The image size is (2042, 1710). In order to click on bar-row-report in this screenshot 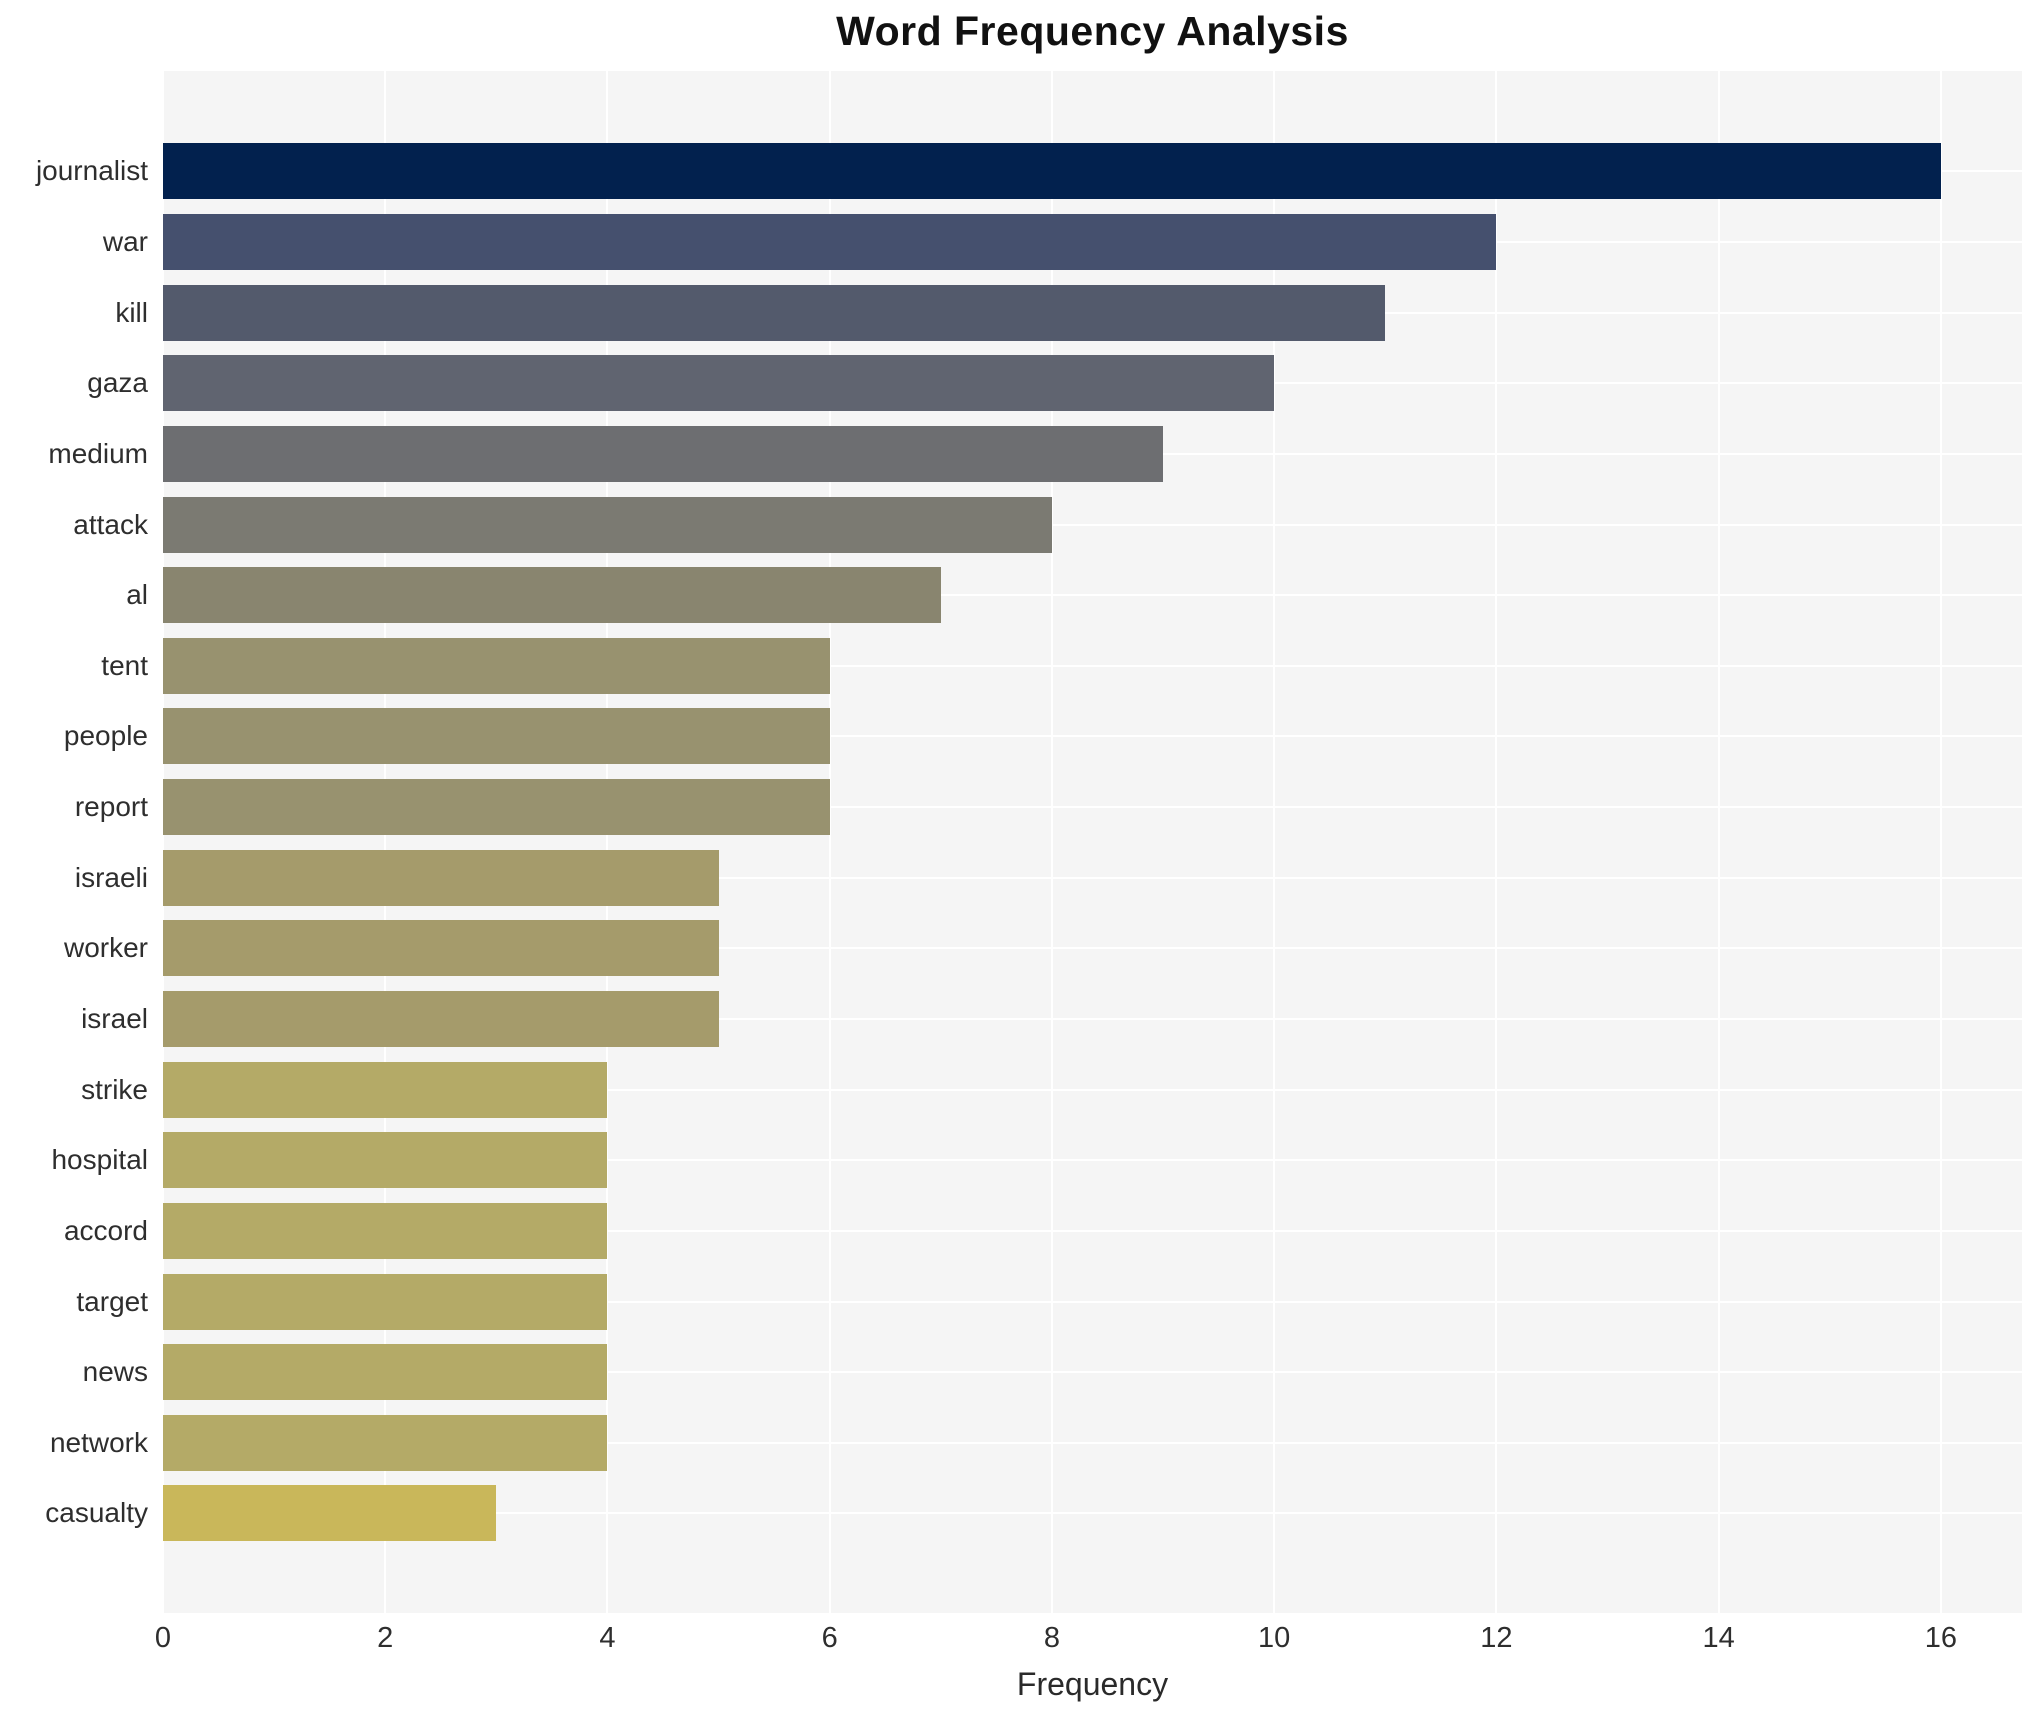, I will do `click(1092, 807)`.